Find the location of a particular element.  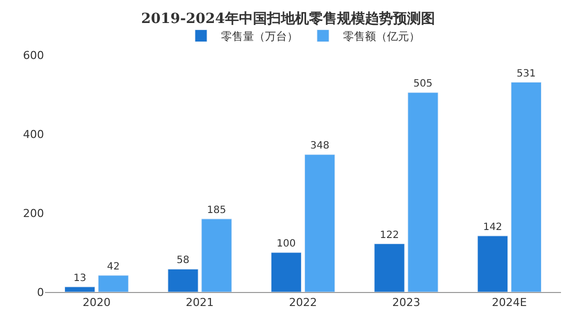

data-label: 348 is located at coordinates (320, 146).